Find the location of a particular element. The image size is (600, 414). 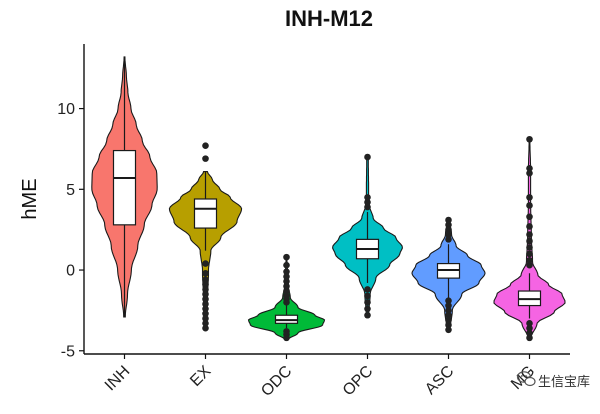

watermark: 生信宝库 is located at coordinates (553, 380).